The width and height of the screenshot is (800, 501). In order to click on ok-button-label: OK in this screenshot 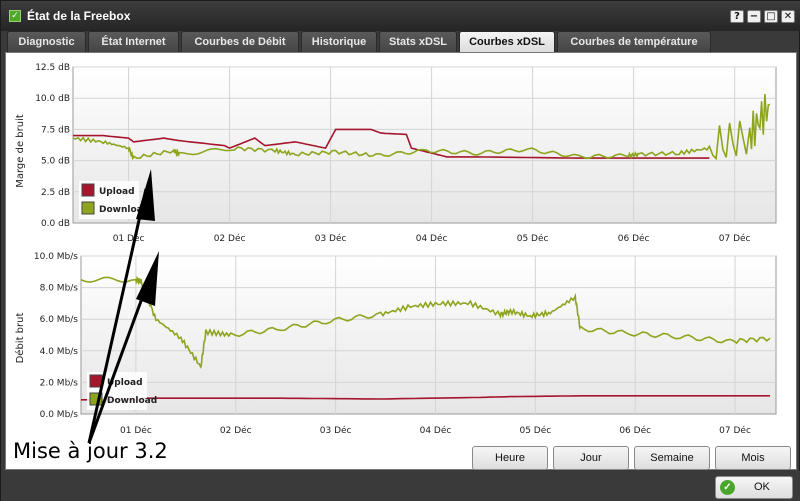, I will do `click(762, 487)`.